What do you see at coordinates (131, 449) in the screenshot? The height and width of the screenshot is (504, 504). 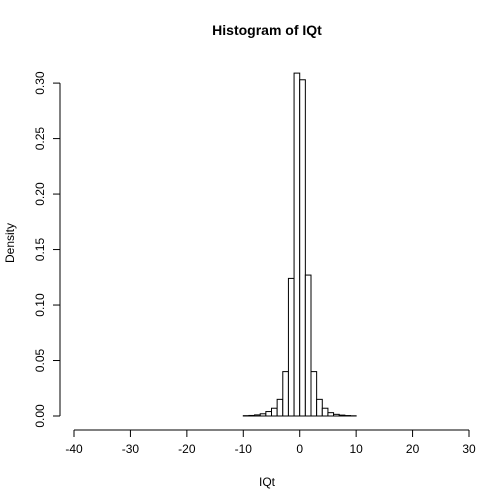 I see `x-tick-label: -30` at bounding box center [131, 449].